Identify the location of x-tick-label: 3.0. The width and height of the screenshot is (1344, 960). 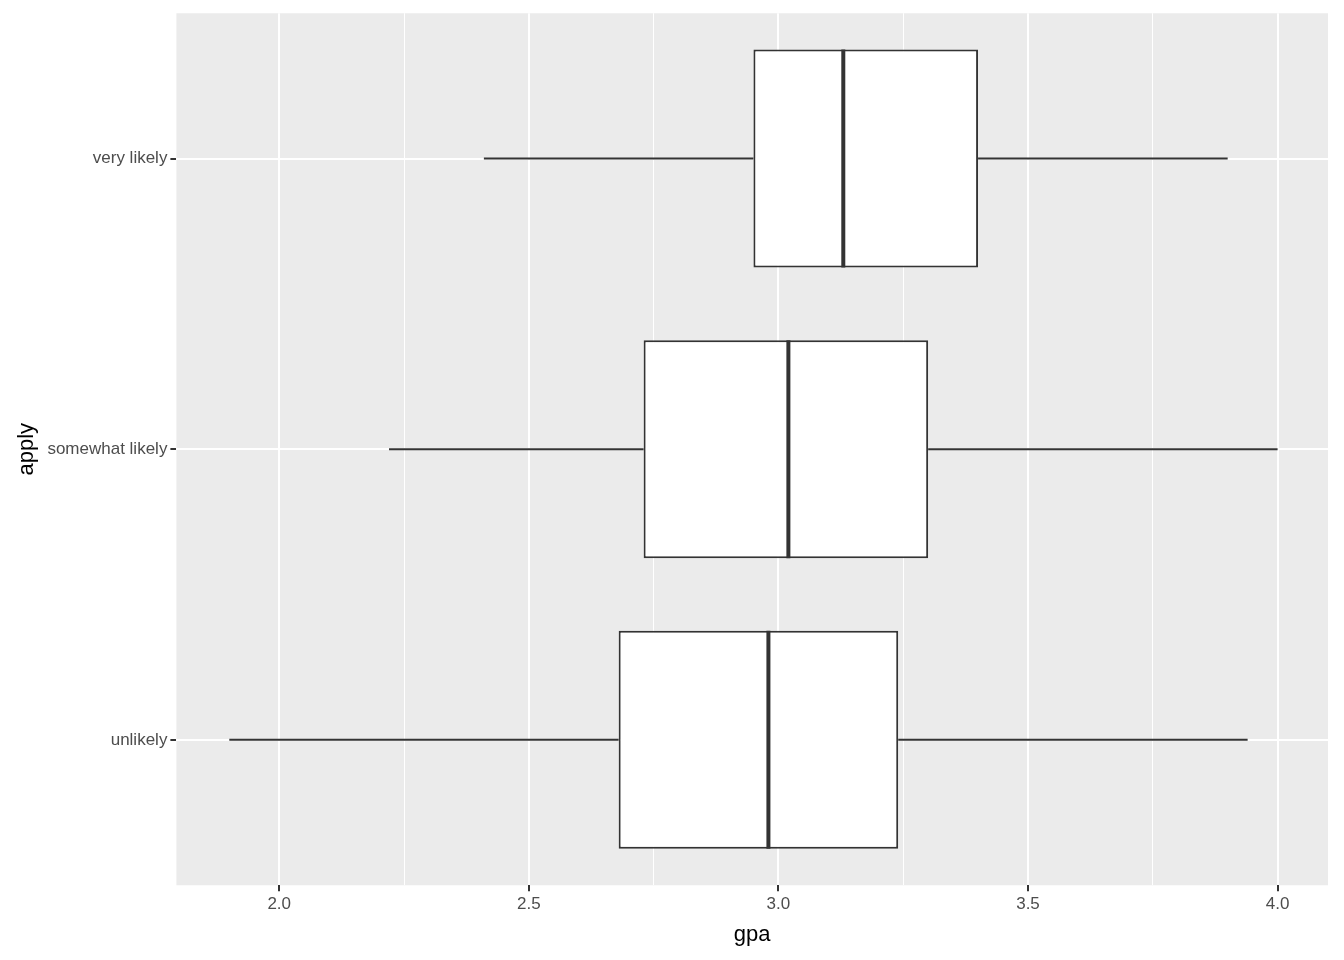
(778, 904).